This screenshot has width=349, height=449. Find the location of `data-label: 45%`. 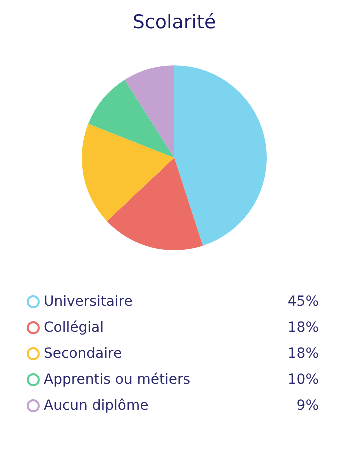

data-label: 45% is located at coordinates (303, 302).